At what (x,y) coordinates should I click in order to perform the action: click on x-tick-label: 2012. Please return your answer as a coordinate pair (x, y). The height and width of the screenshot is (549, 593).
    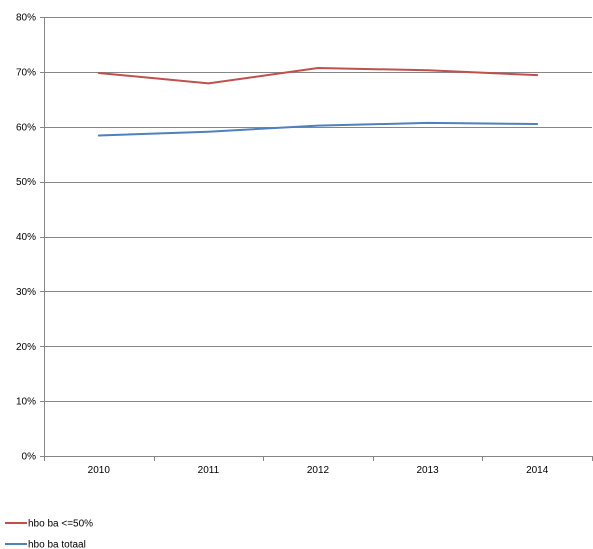
    Looking at the image, I should click on (318, 470).